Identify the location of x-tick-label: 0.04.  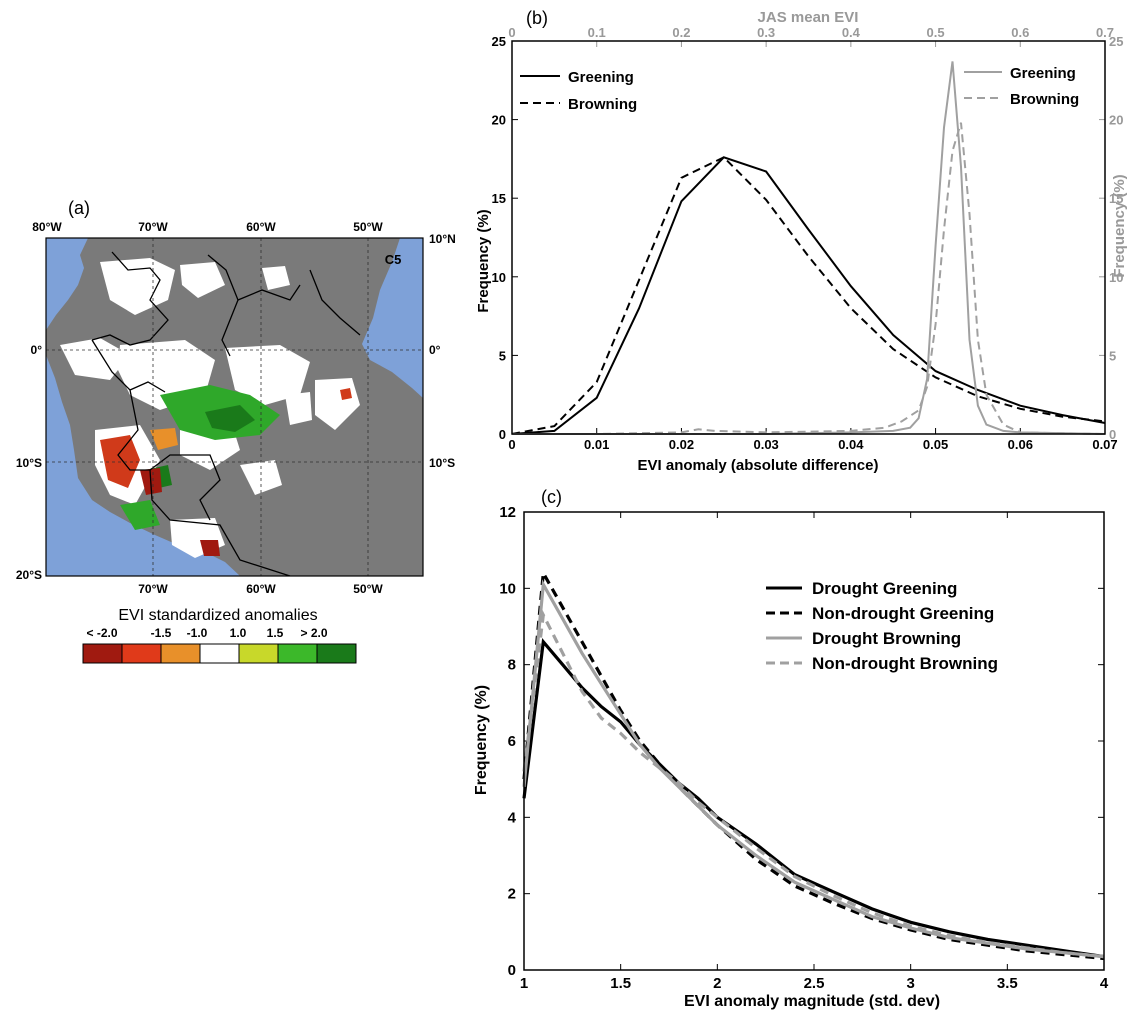
(851, 444).